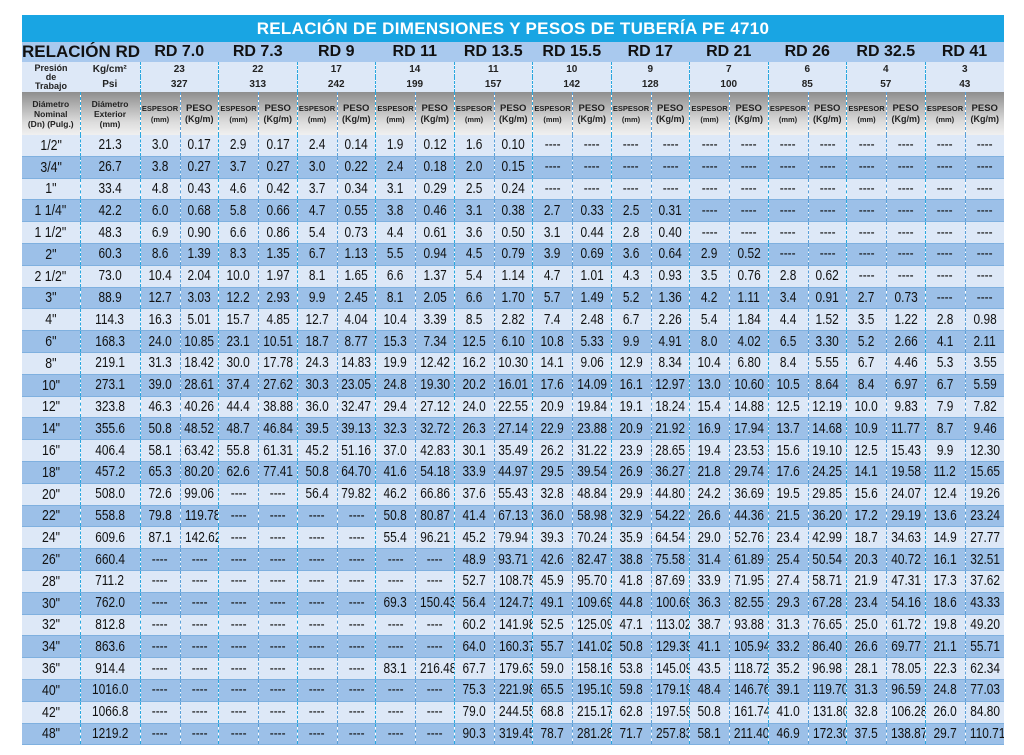 This screenshot has width=1024, height=755. What do you see at coordinates (631, 624) in the screenshot?
I see `cell-value: 47.1` at bounding box center [631, 624].